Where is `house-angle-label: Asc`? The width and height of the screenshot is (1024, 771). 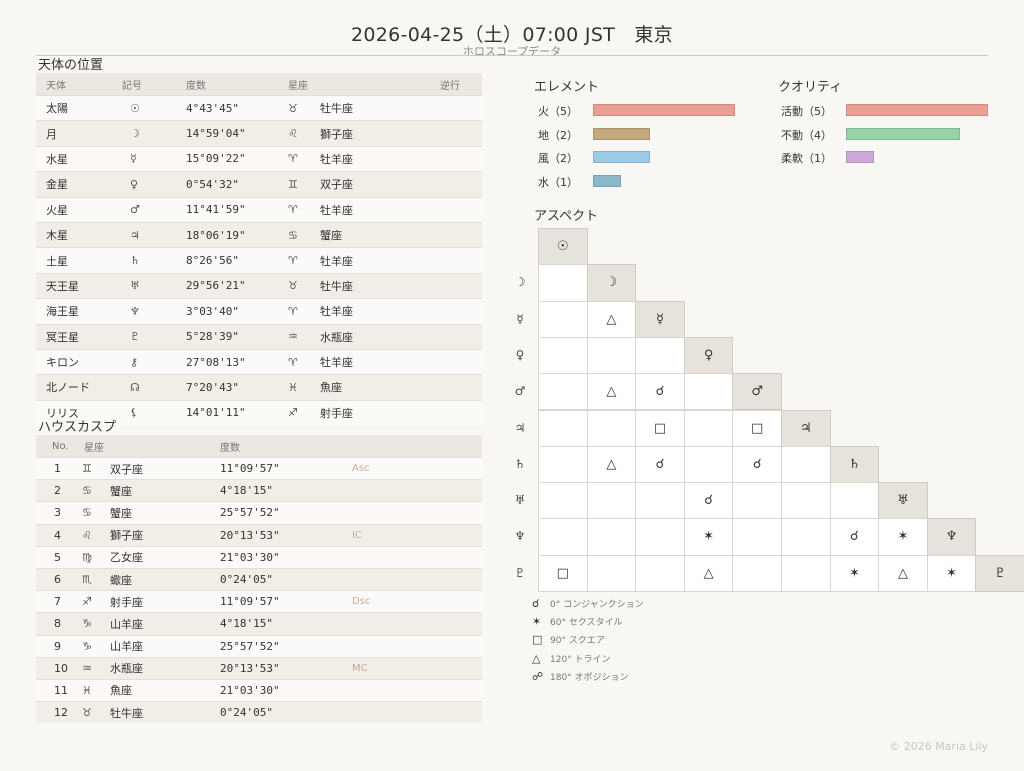
house-angle-label: Asc is located at coordinates (412, 468).